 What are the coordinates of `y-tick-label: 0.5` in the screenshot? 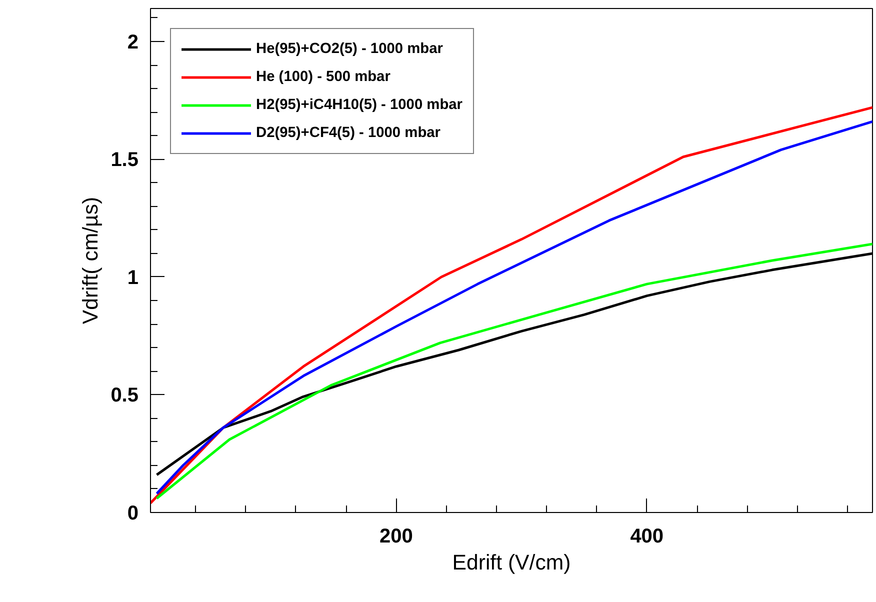 It's located at (124, 395).